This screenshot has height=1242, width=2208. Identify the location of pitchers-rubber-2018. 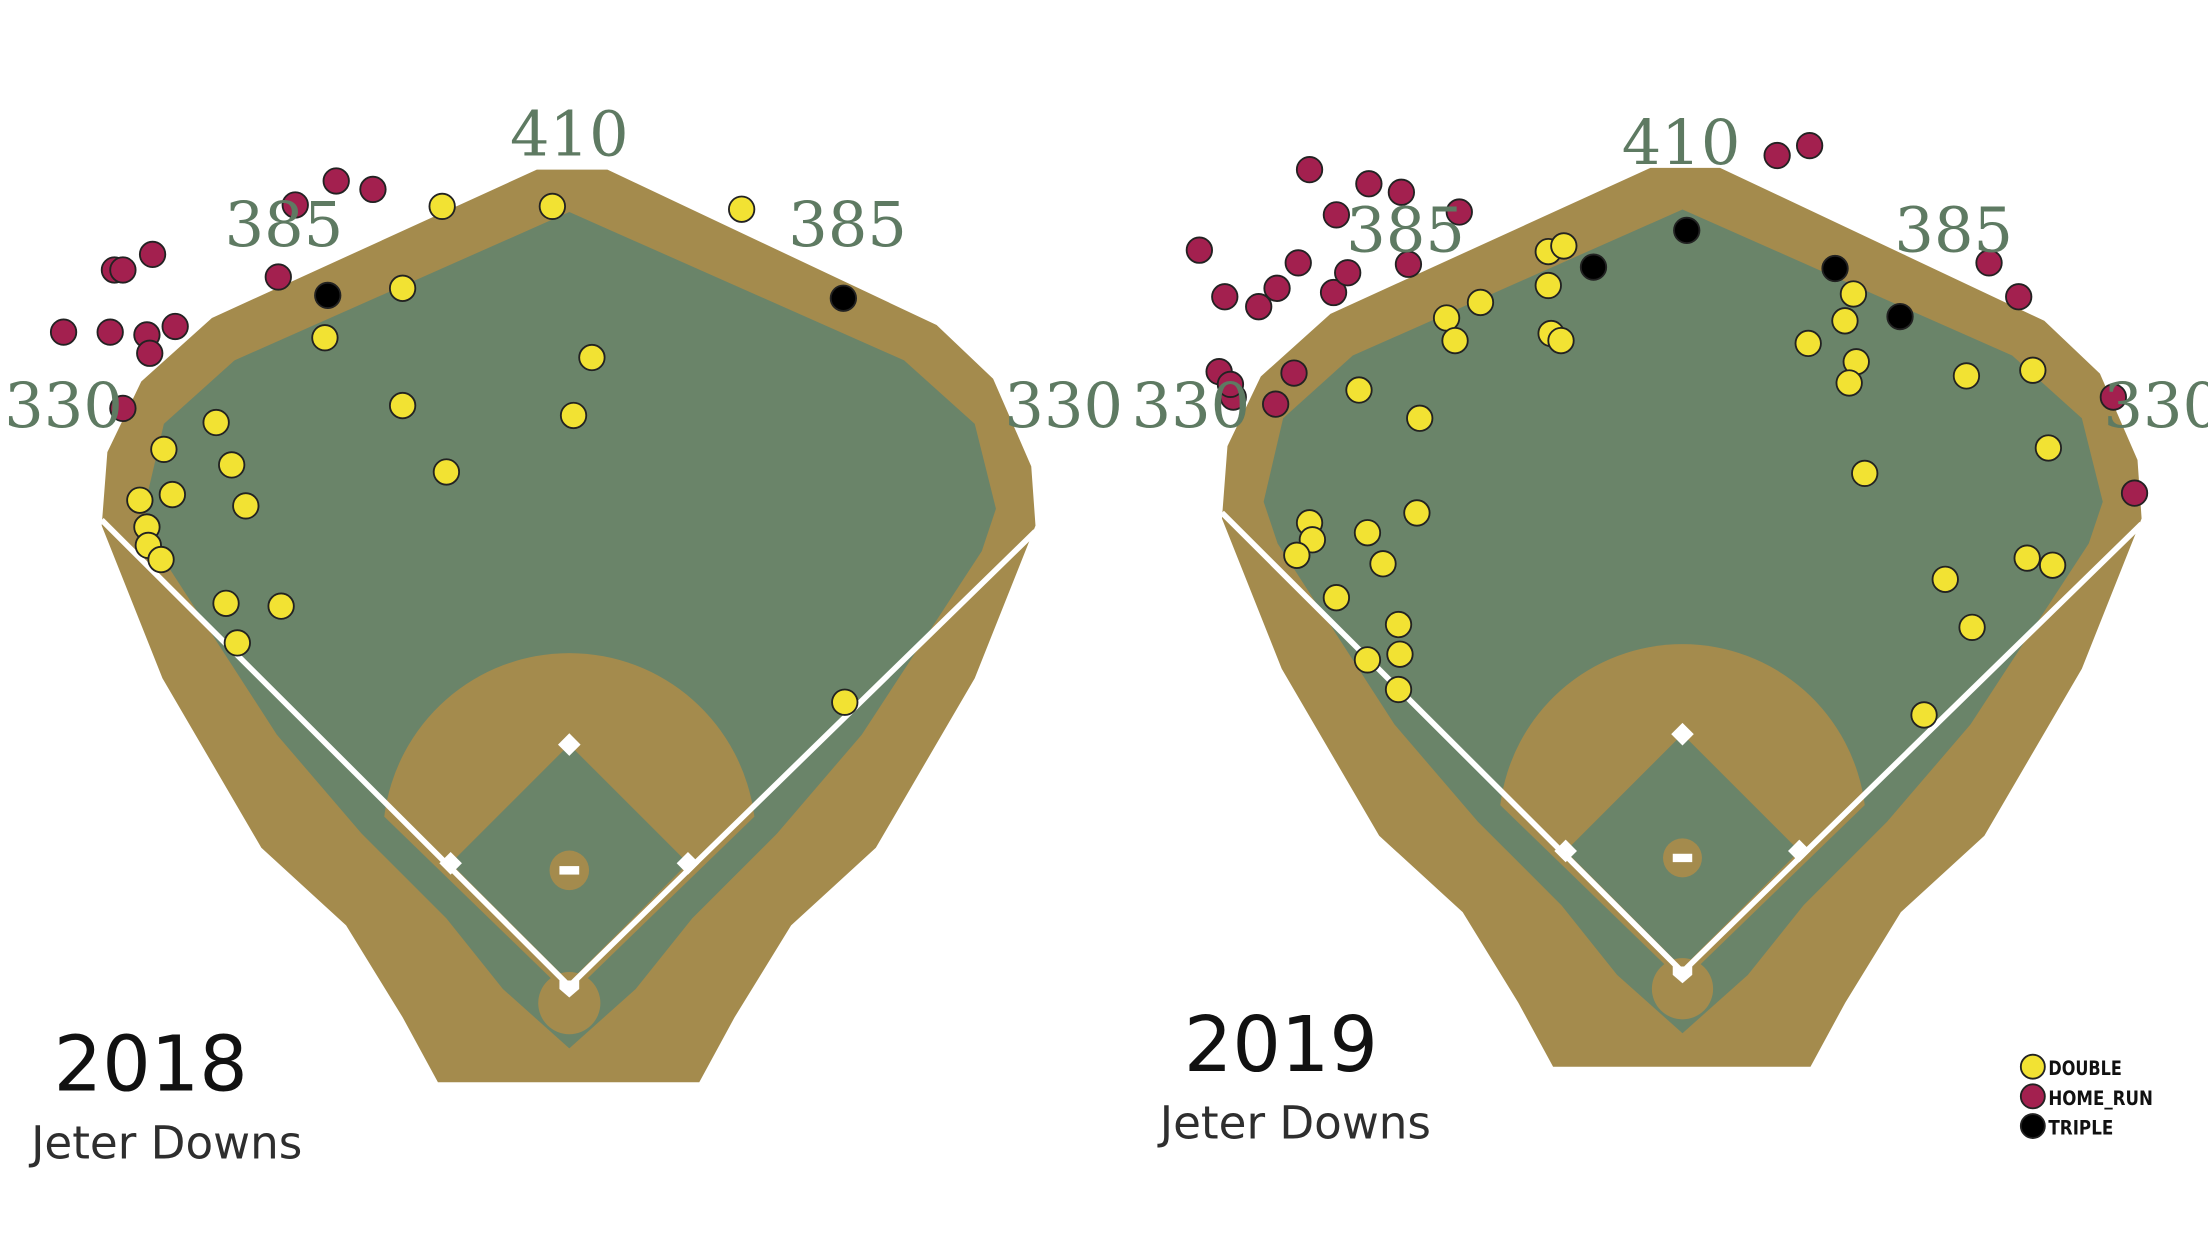
(569, 870).